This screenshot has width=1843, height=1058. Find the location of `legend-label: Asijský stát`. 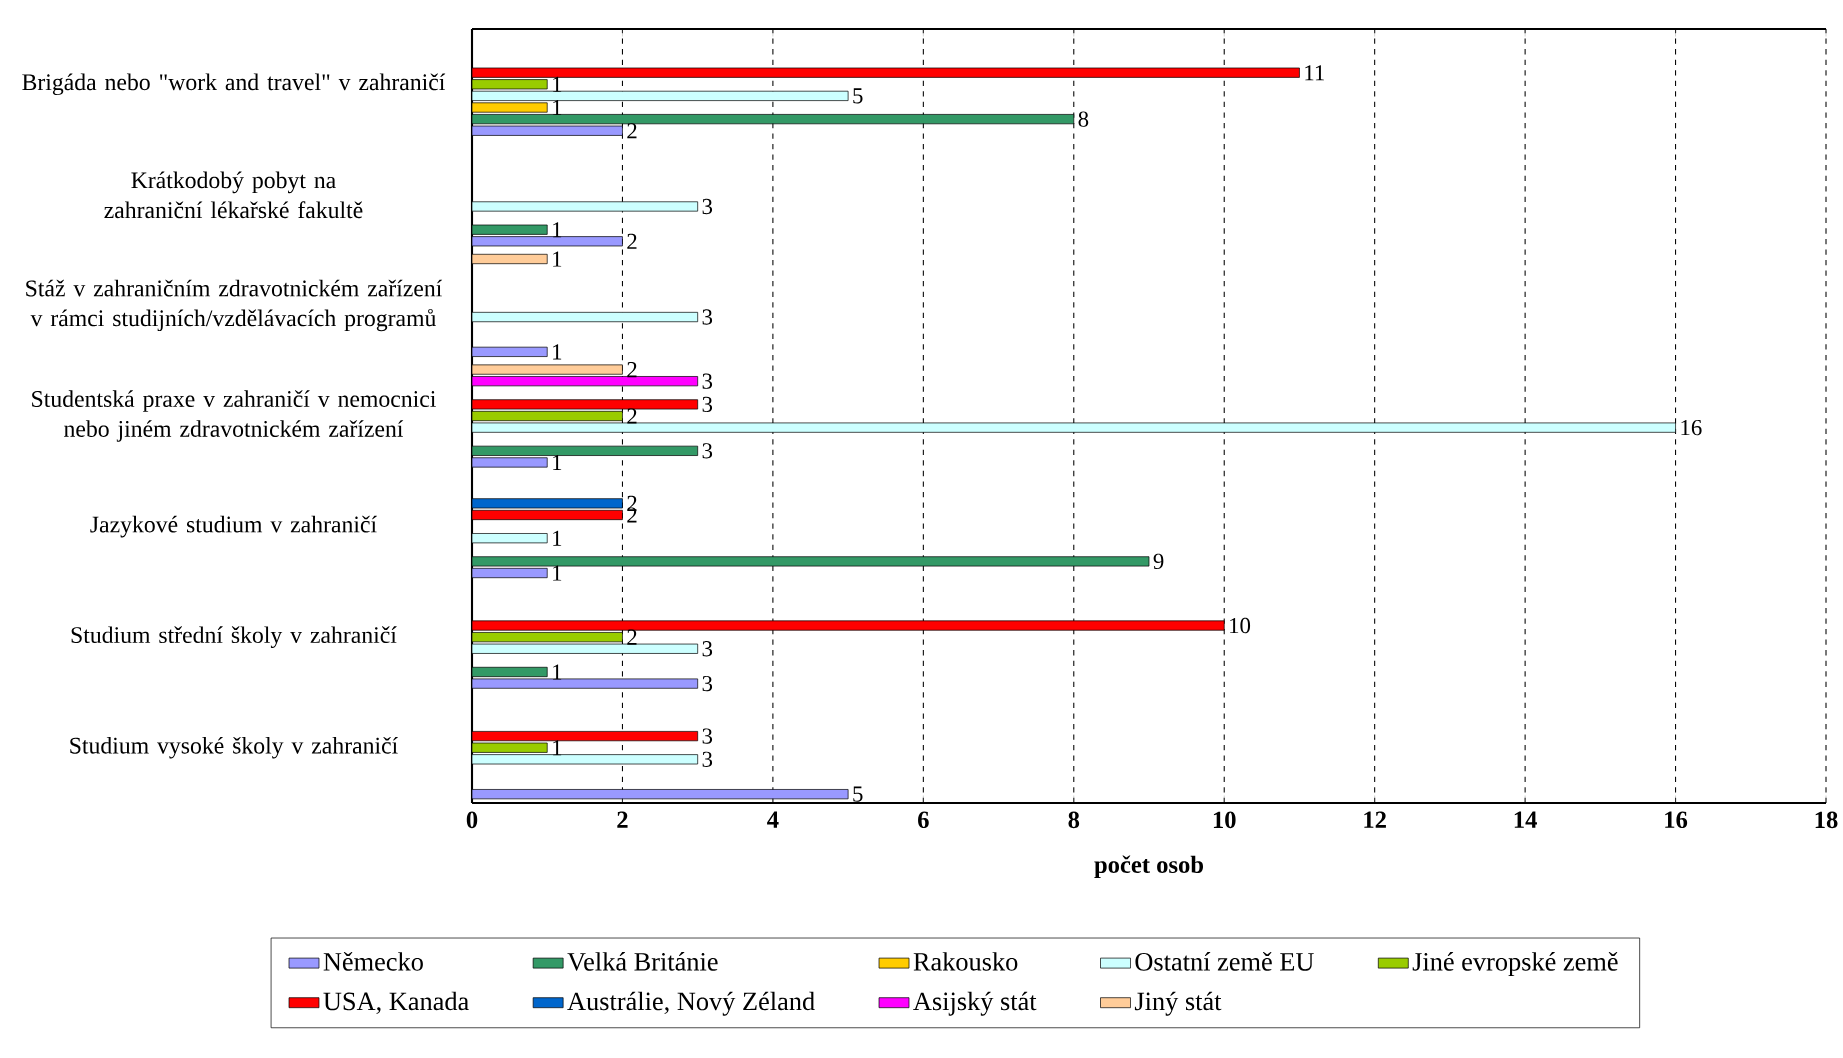

legend-label: Asijský stát is located at coordinates (975, 1003).